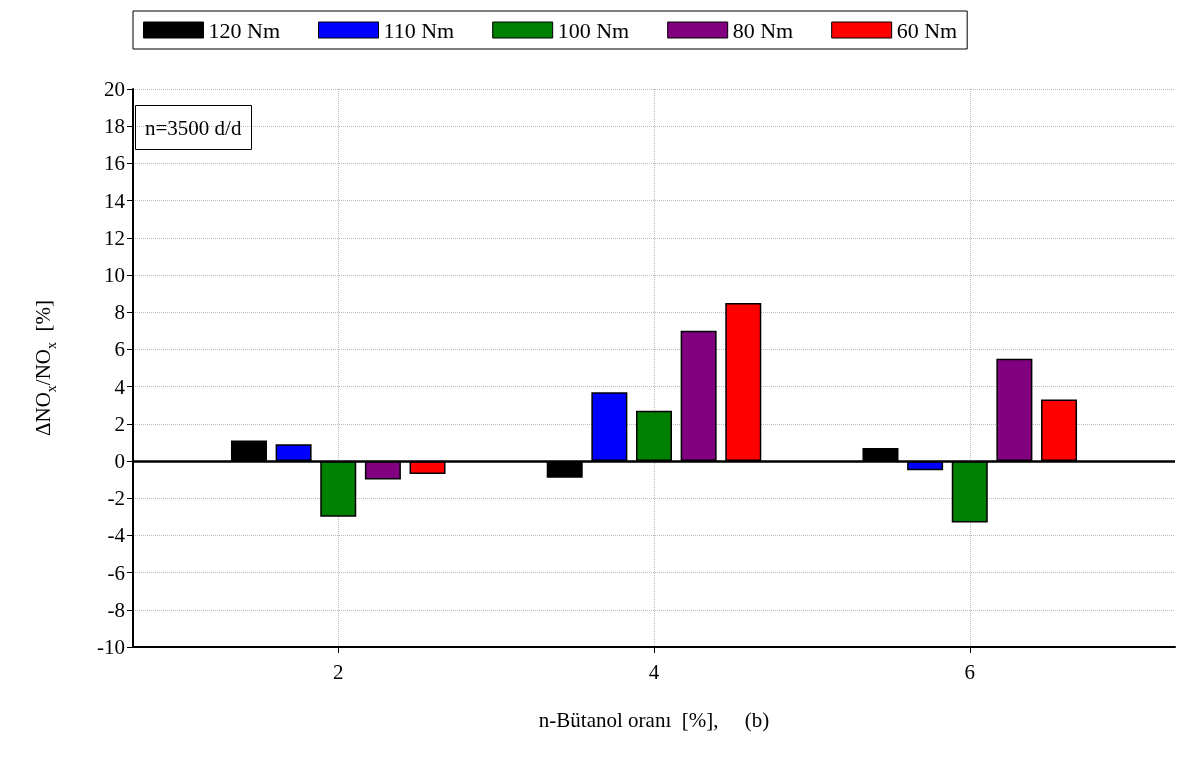 This screenshot has height=761, width=1186. Describe the element at coordinates (338, 671) in the screenshot. I see `x-tick-label: 2` at that location.